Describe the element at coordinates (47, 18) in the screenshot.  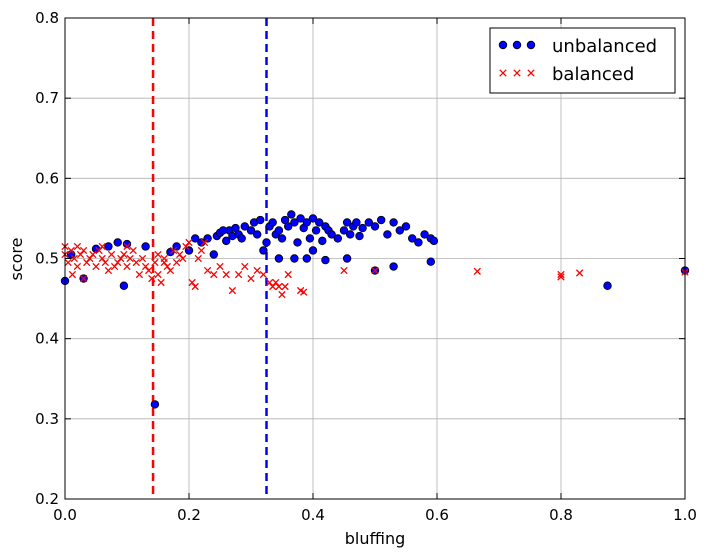
I see `y-tick-label: 0.8` at that location.